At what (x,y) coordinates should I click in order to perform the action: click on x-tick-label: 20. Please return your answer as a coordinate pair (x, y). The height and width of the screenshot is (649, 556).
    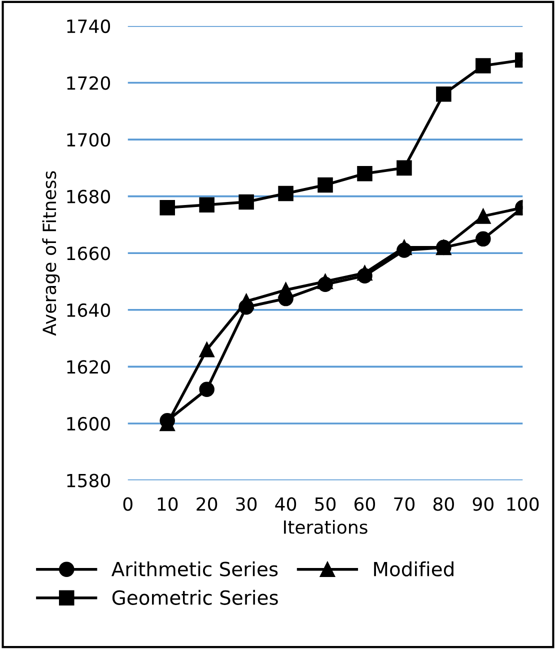
    Looking at the image, I should click on (207, 504).